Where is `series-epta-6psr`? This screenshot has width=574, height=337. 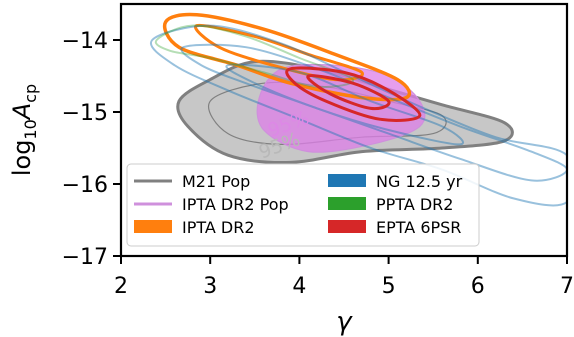
series-epta-6psr is located at coordinates (353, 94).